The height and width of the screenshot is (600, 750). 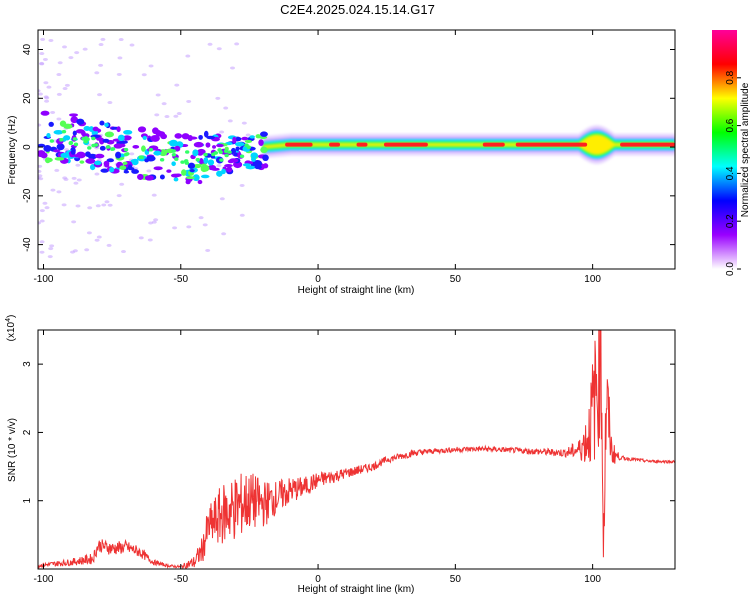 I want to click on page-title: C2E4.2025.024.15.14.G17, so click(x=357, y=9).